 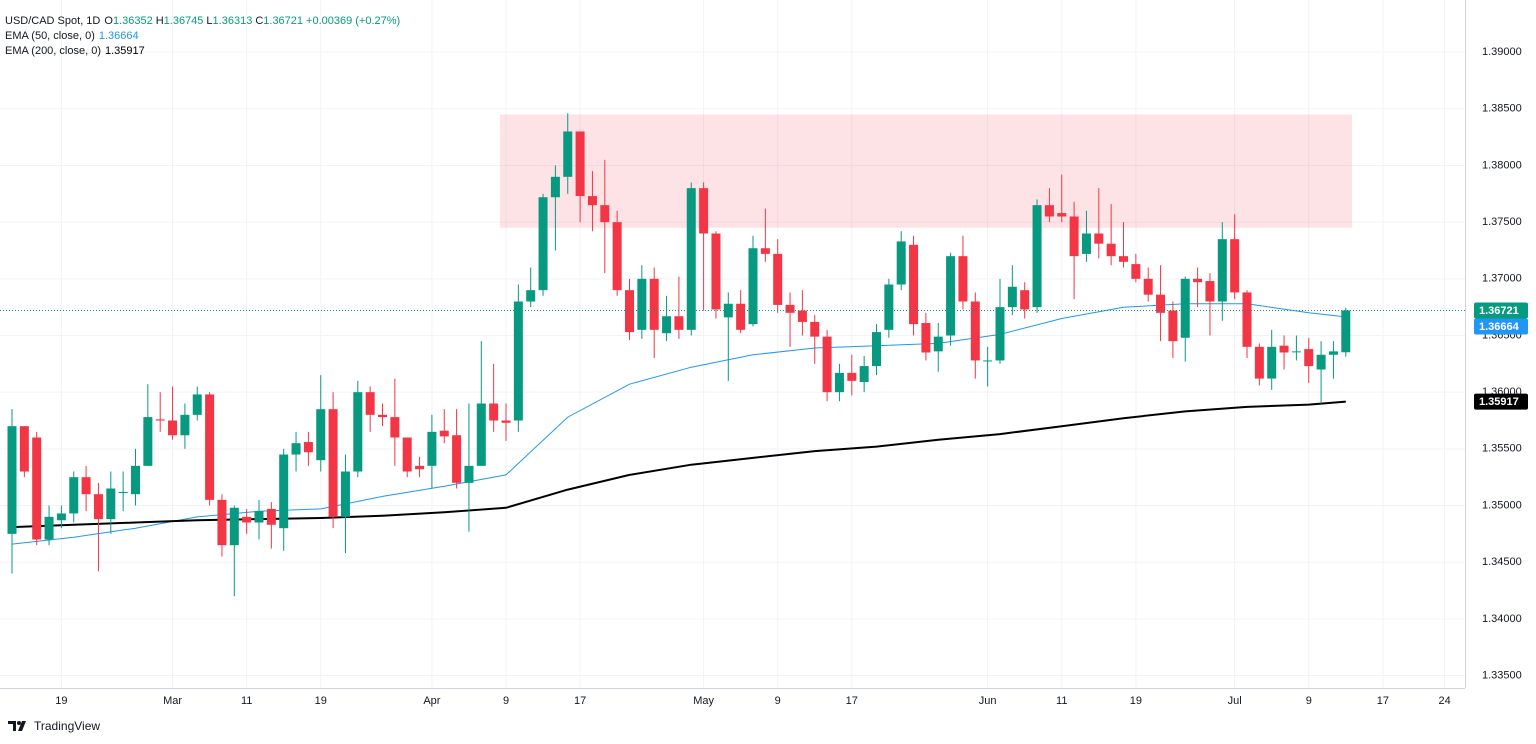 I want to click on legend-row: EMA (50, close, 0) 1.36664, so click(x=204, y=36).